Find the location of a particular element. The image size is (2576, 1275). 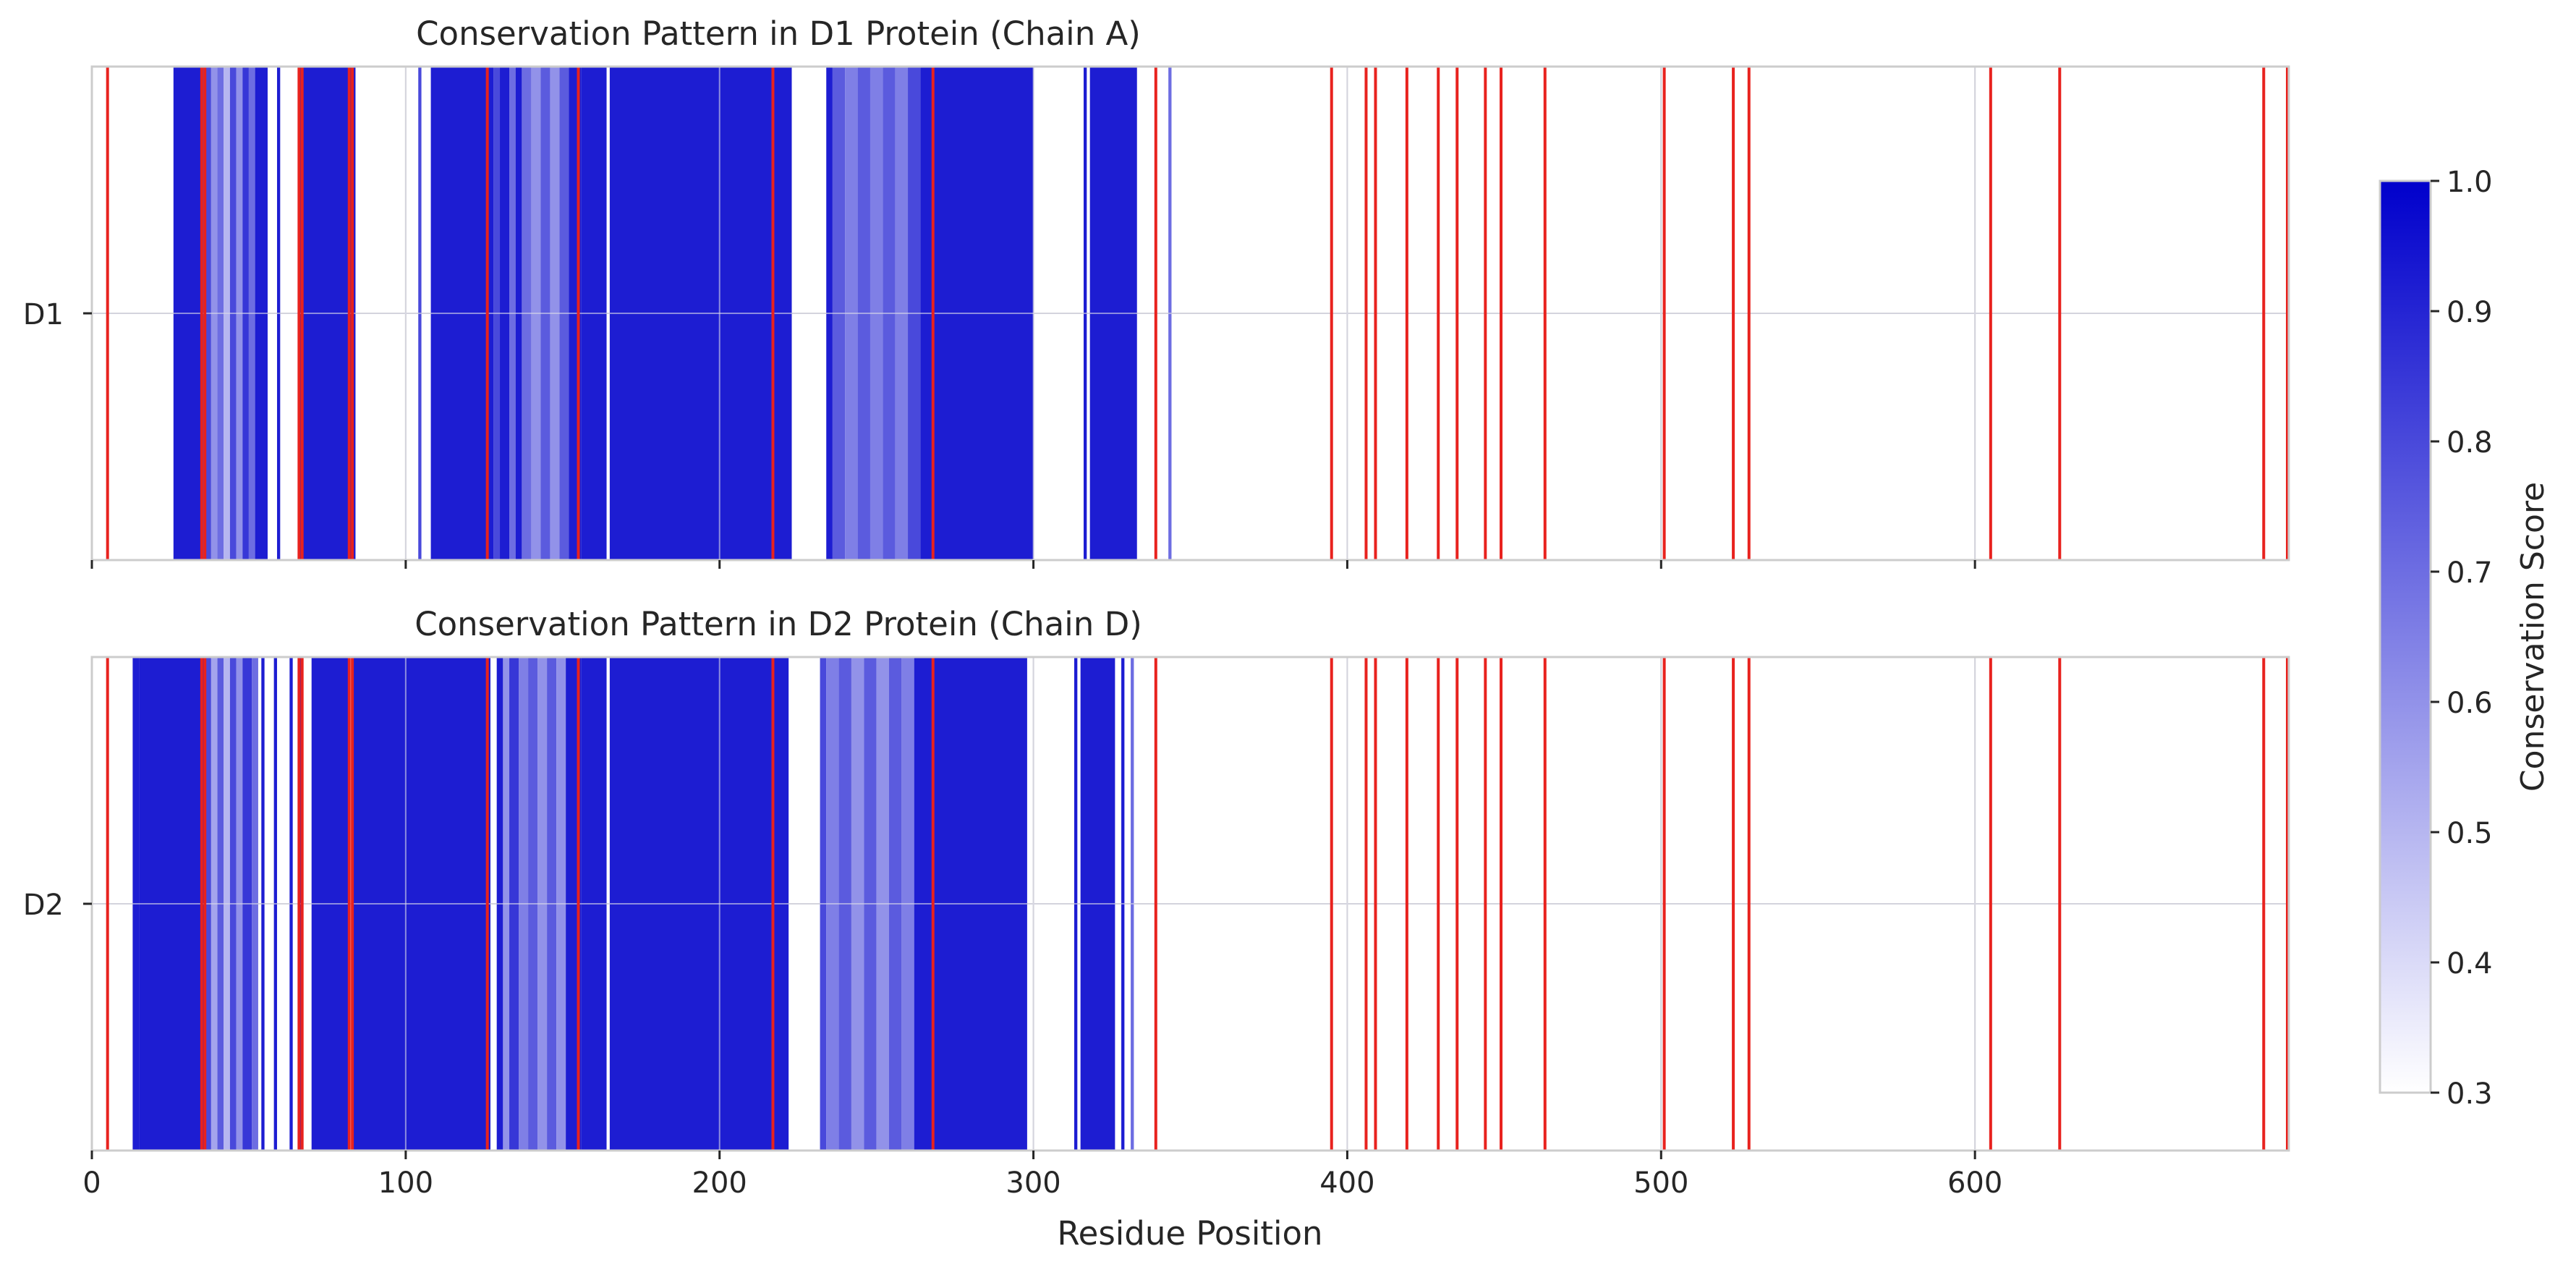

x-tick-label: 200 is located at coordinates (719, 1183).